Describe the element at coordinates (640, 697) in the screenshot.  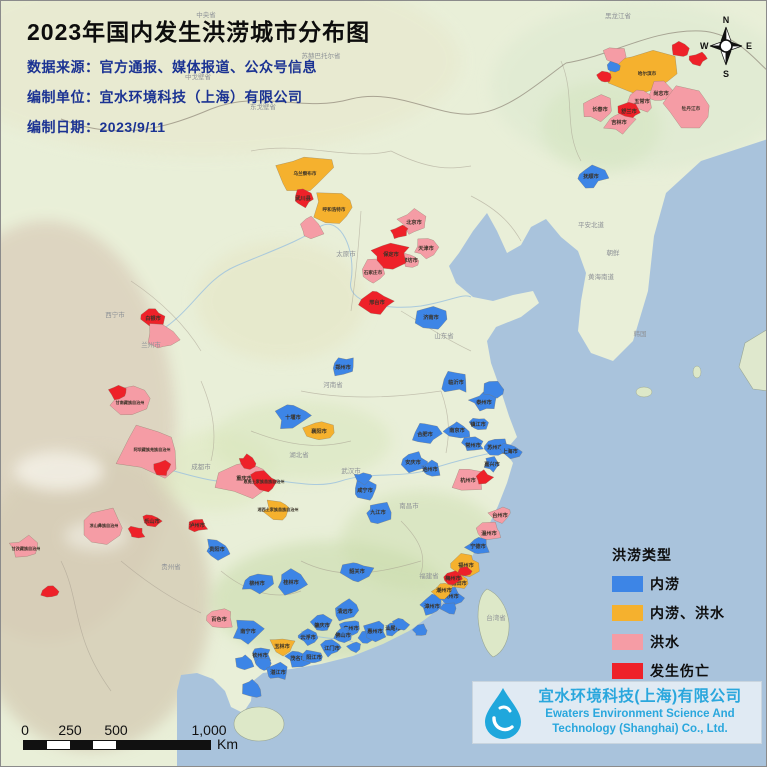
I see `company-name-cn: 宜水环境科技(上海)有限公司` at that location.